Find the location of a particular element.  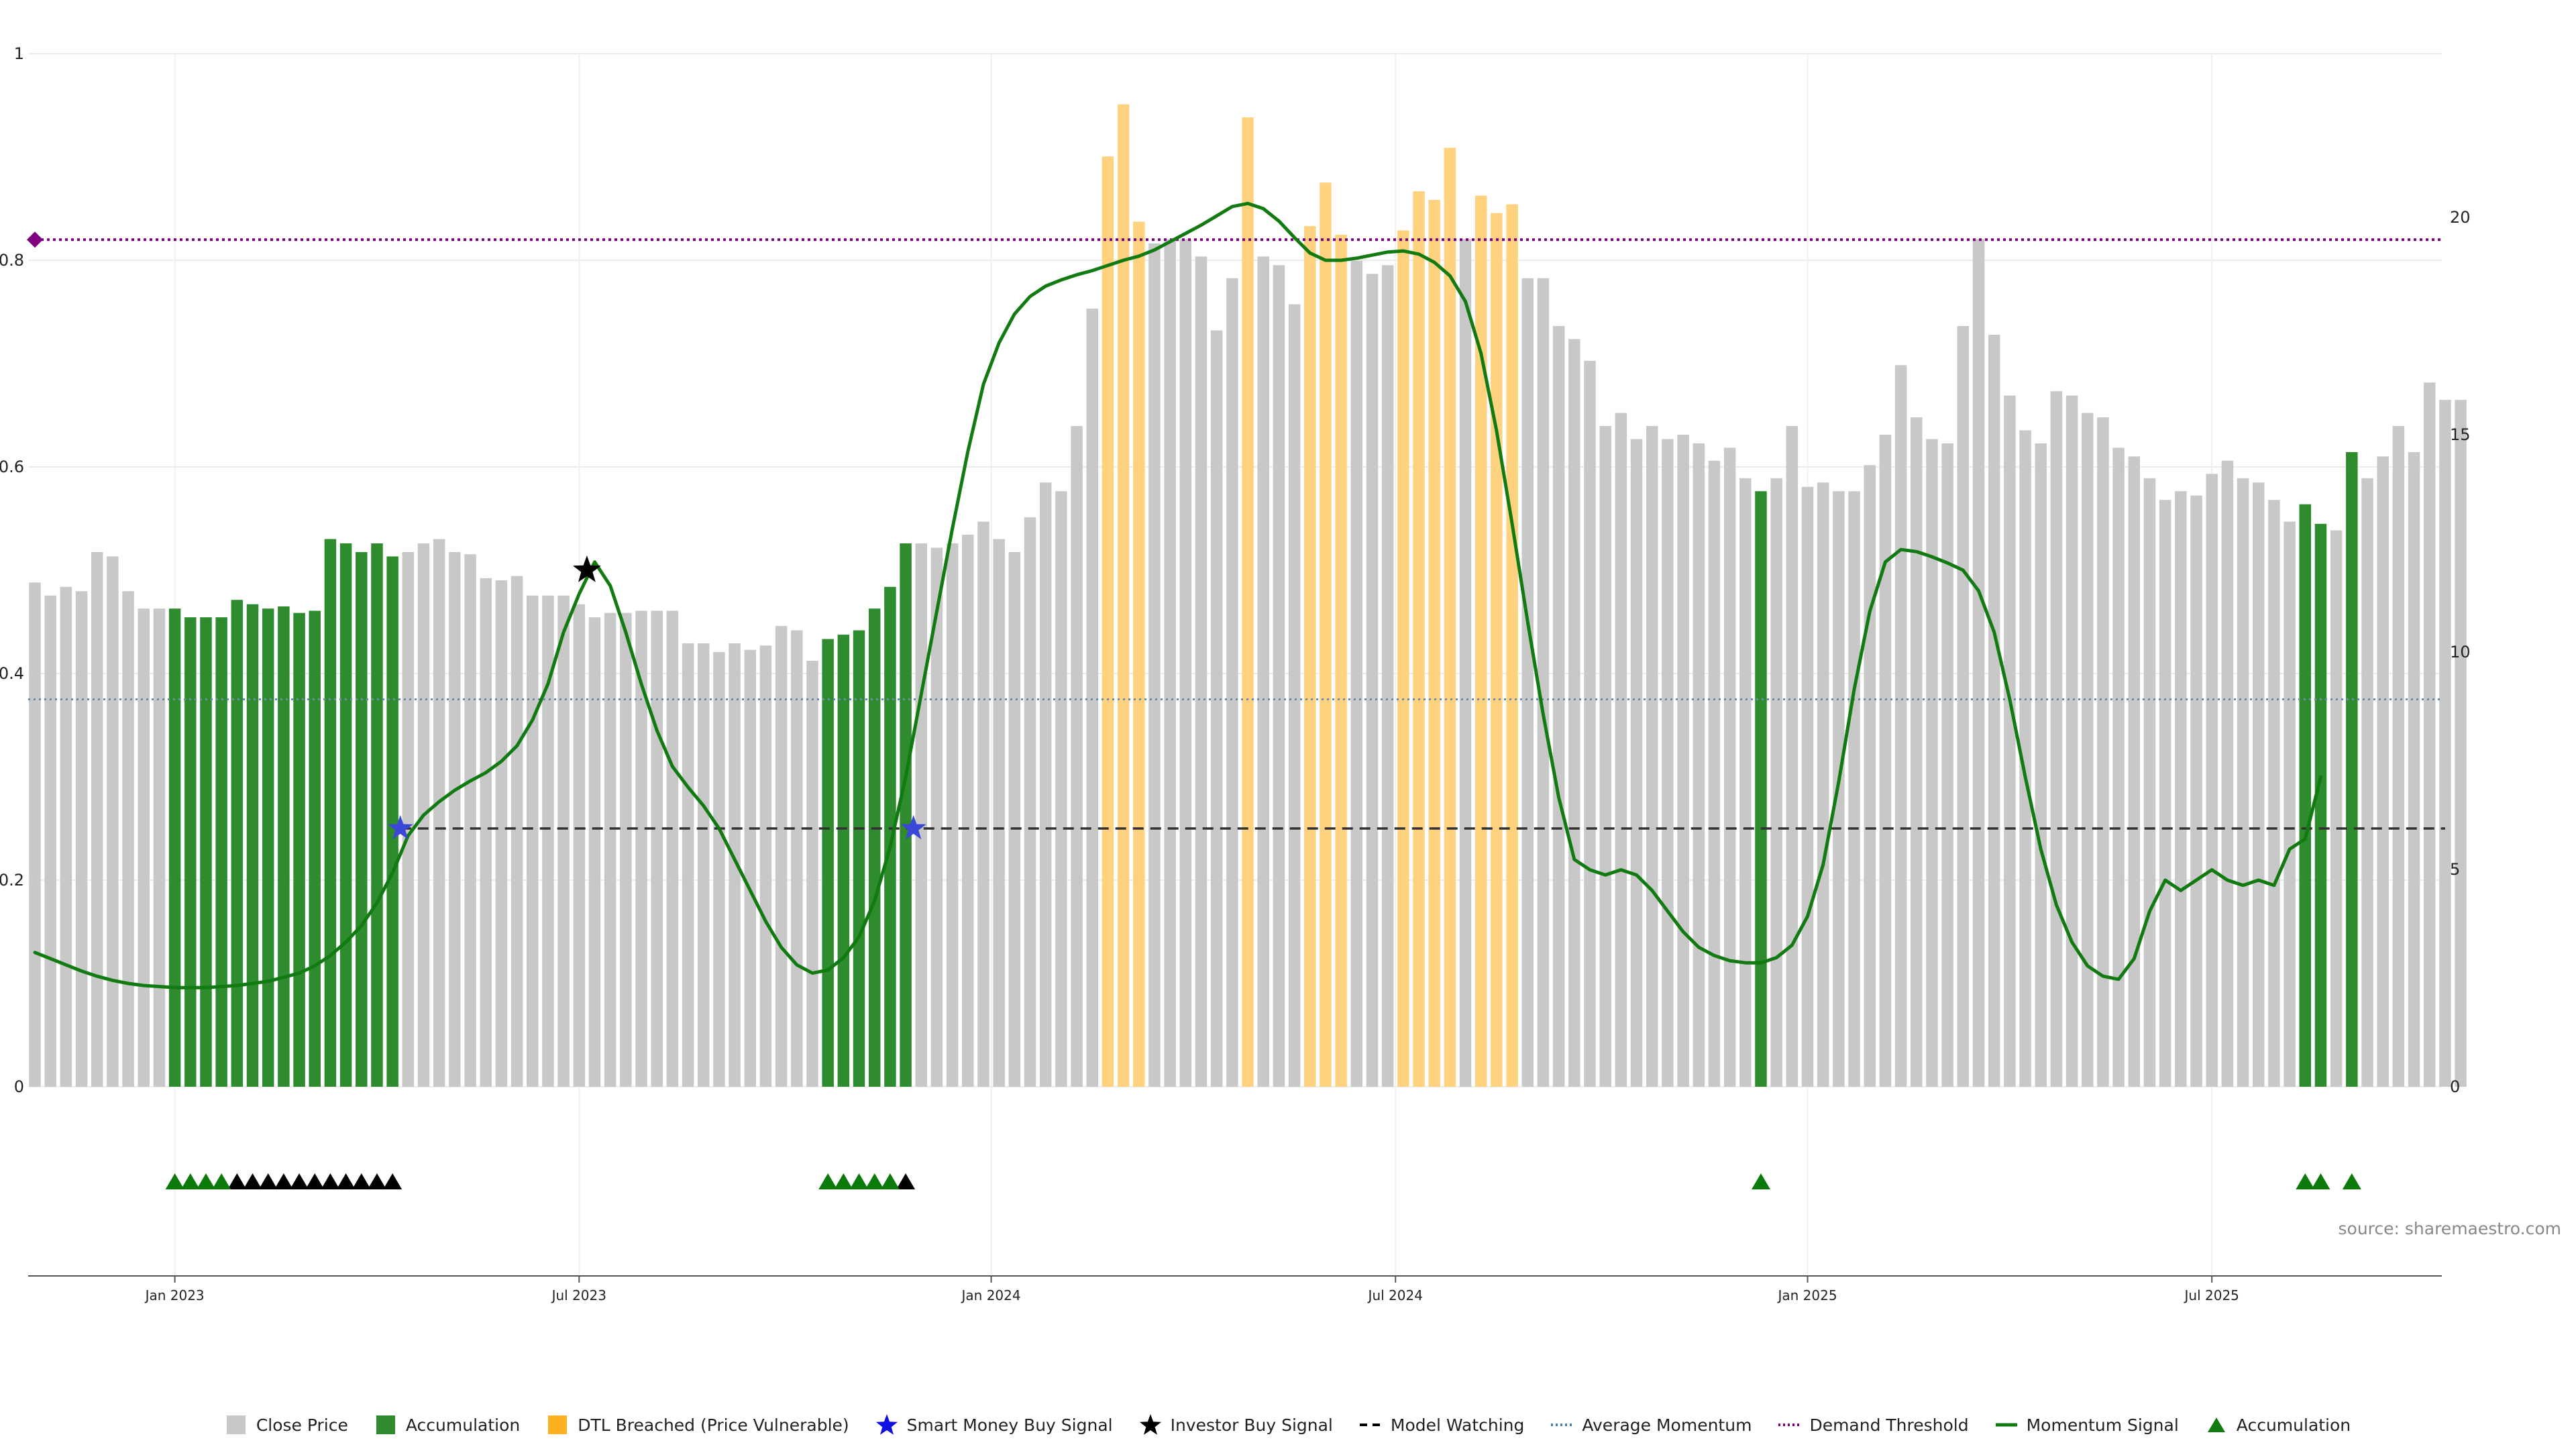

legend-line-icon is located at coordinates (2006, 1425).